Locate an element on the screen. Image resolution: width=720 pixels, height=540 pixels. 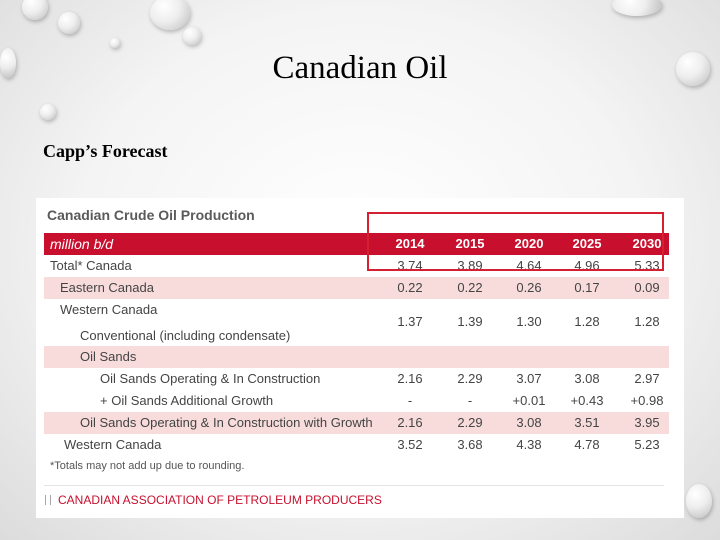
table-cell: 2020 is located at coordinates (529, 243).